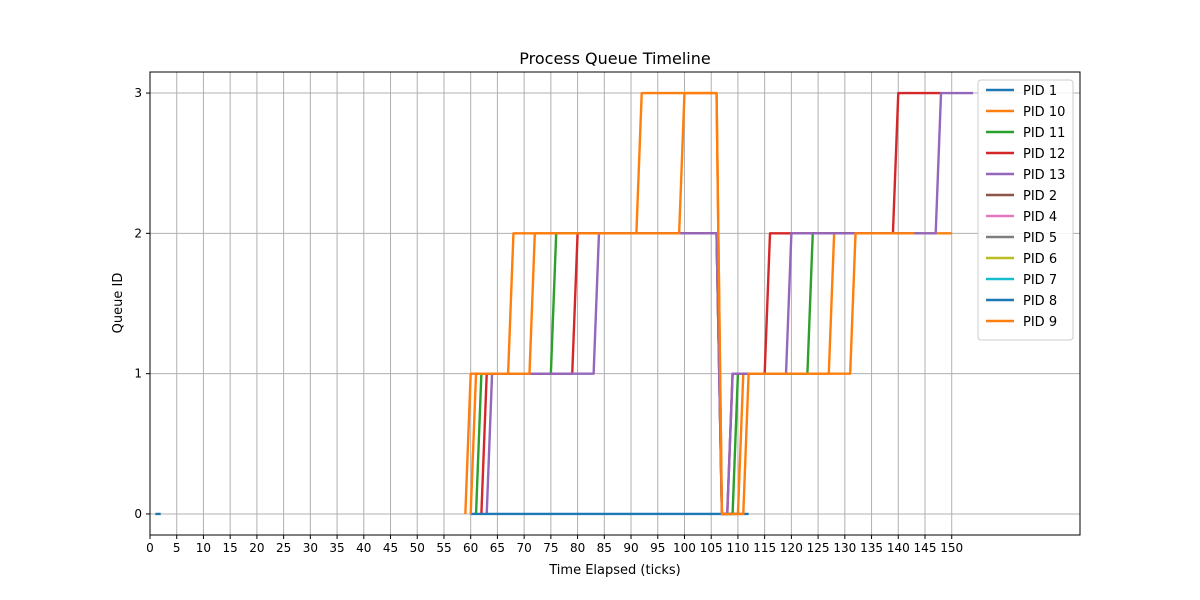 The image size is (1200, 600). Describe the element at coordinates (577, 548) in the screenshot. I see `x-tick-label: 80` at that location.